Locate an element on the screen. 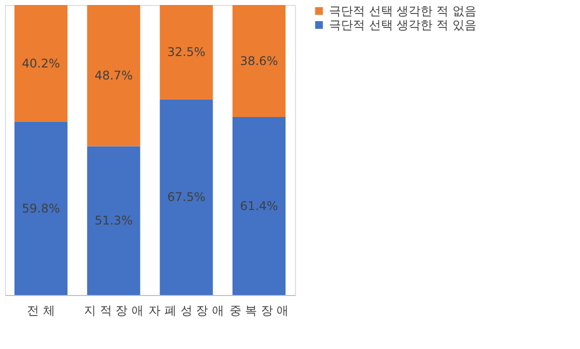 The width and height of the screenshot is (580, 349). data-label: 40.2% is located at coordinates (41, 63).